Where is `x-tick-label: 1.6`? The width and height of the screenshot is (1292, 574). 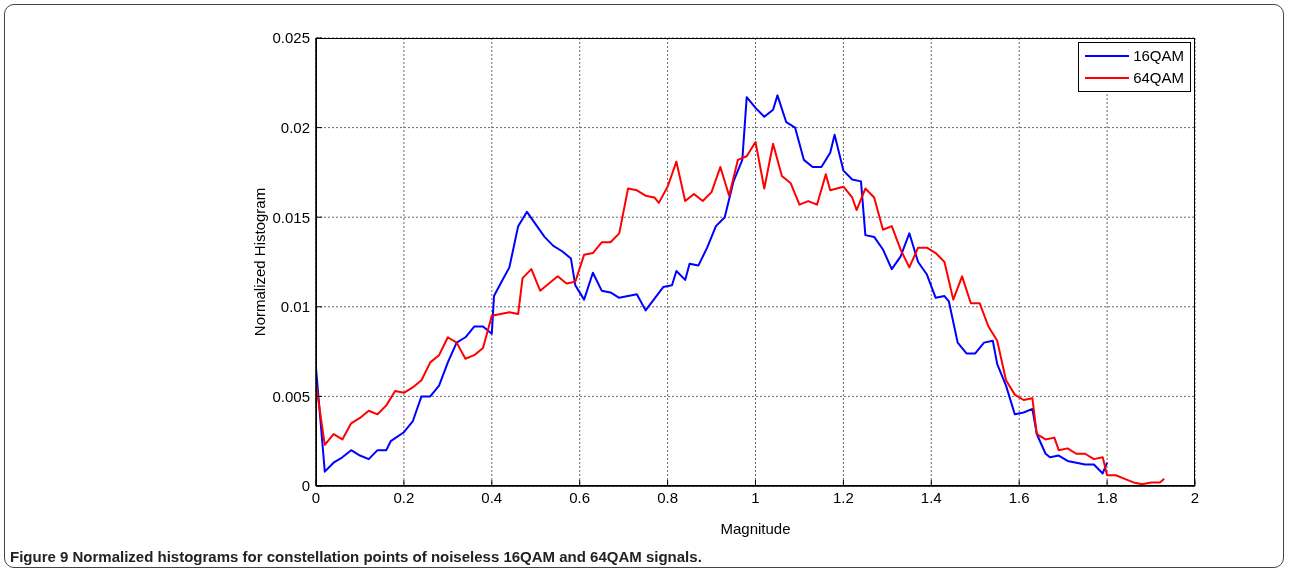 x-tick-label: 1.6 is located at coordinates (1019, 497).